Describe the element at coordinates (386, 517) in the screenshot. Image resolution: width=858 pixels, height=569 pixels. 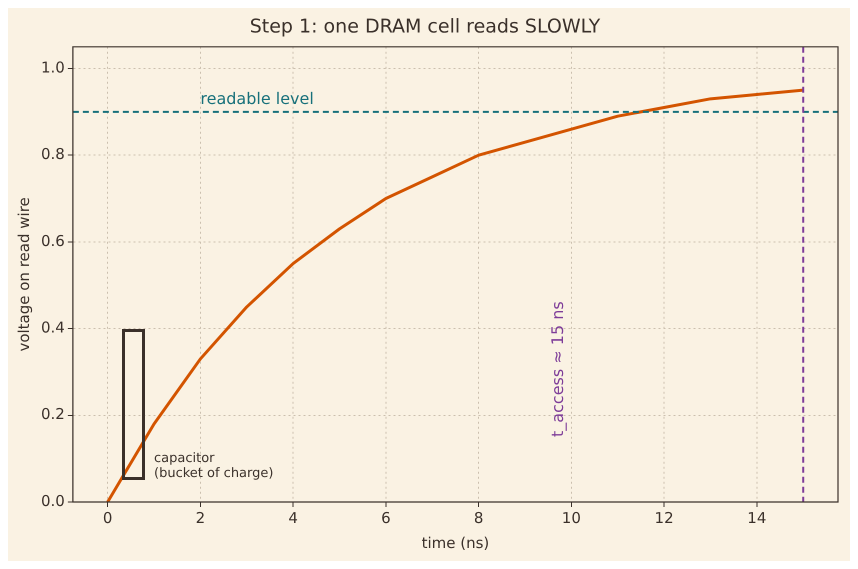
I see `x-tick-label: 6` at that location.